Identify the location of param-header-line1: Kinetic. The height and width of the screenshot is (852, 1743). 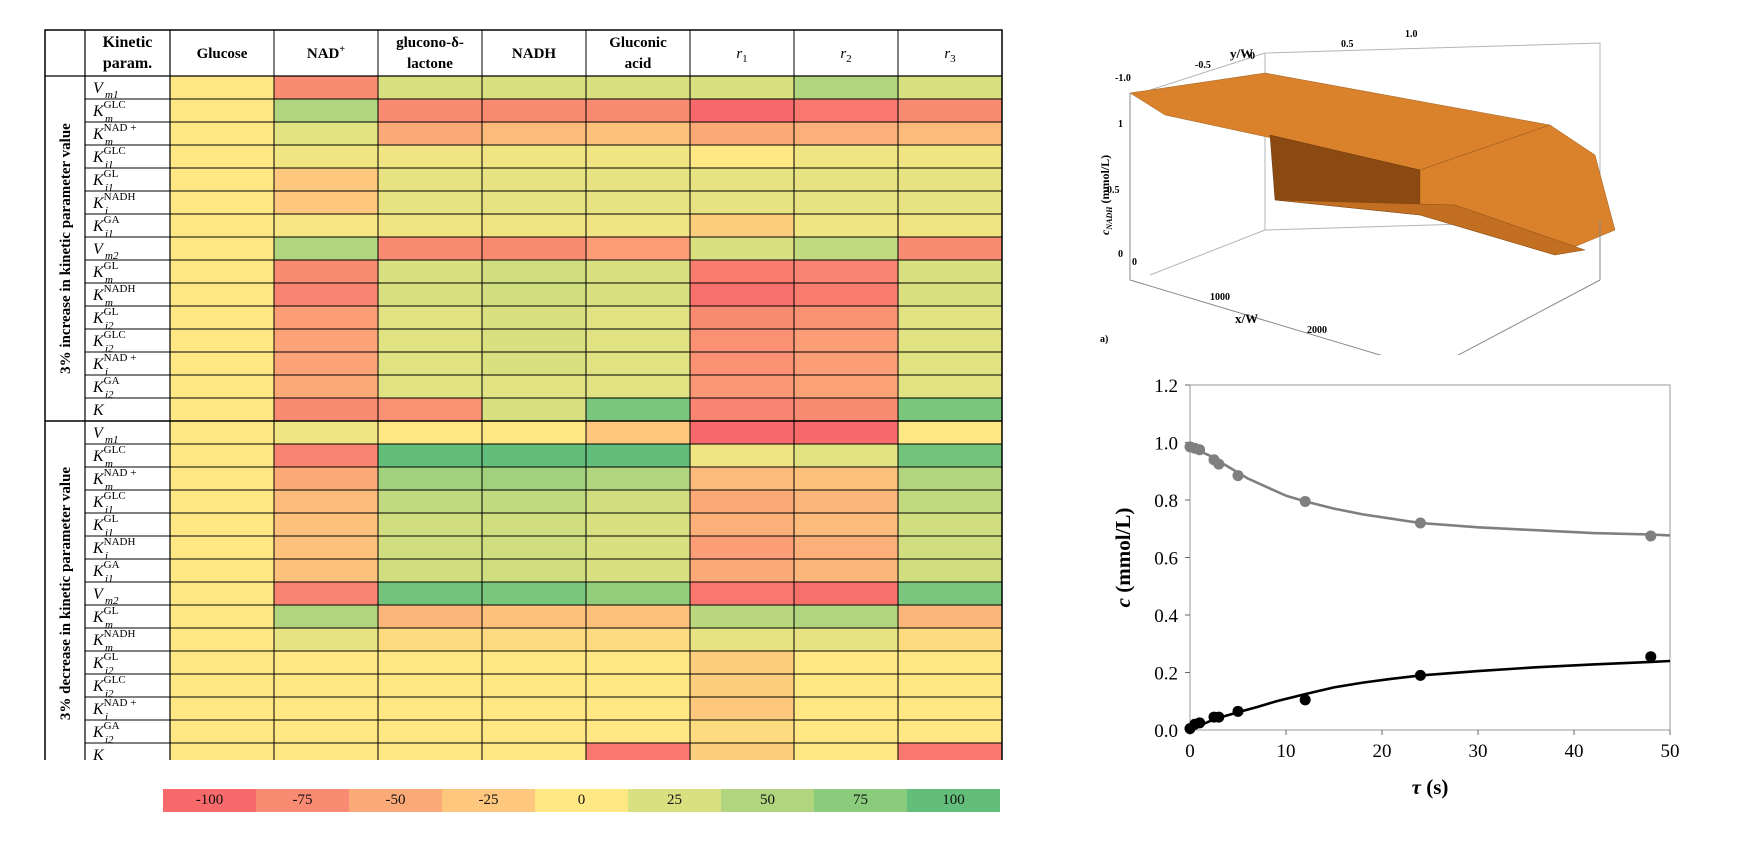
(128, 42).